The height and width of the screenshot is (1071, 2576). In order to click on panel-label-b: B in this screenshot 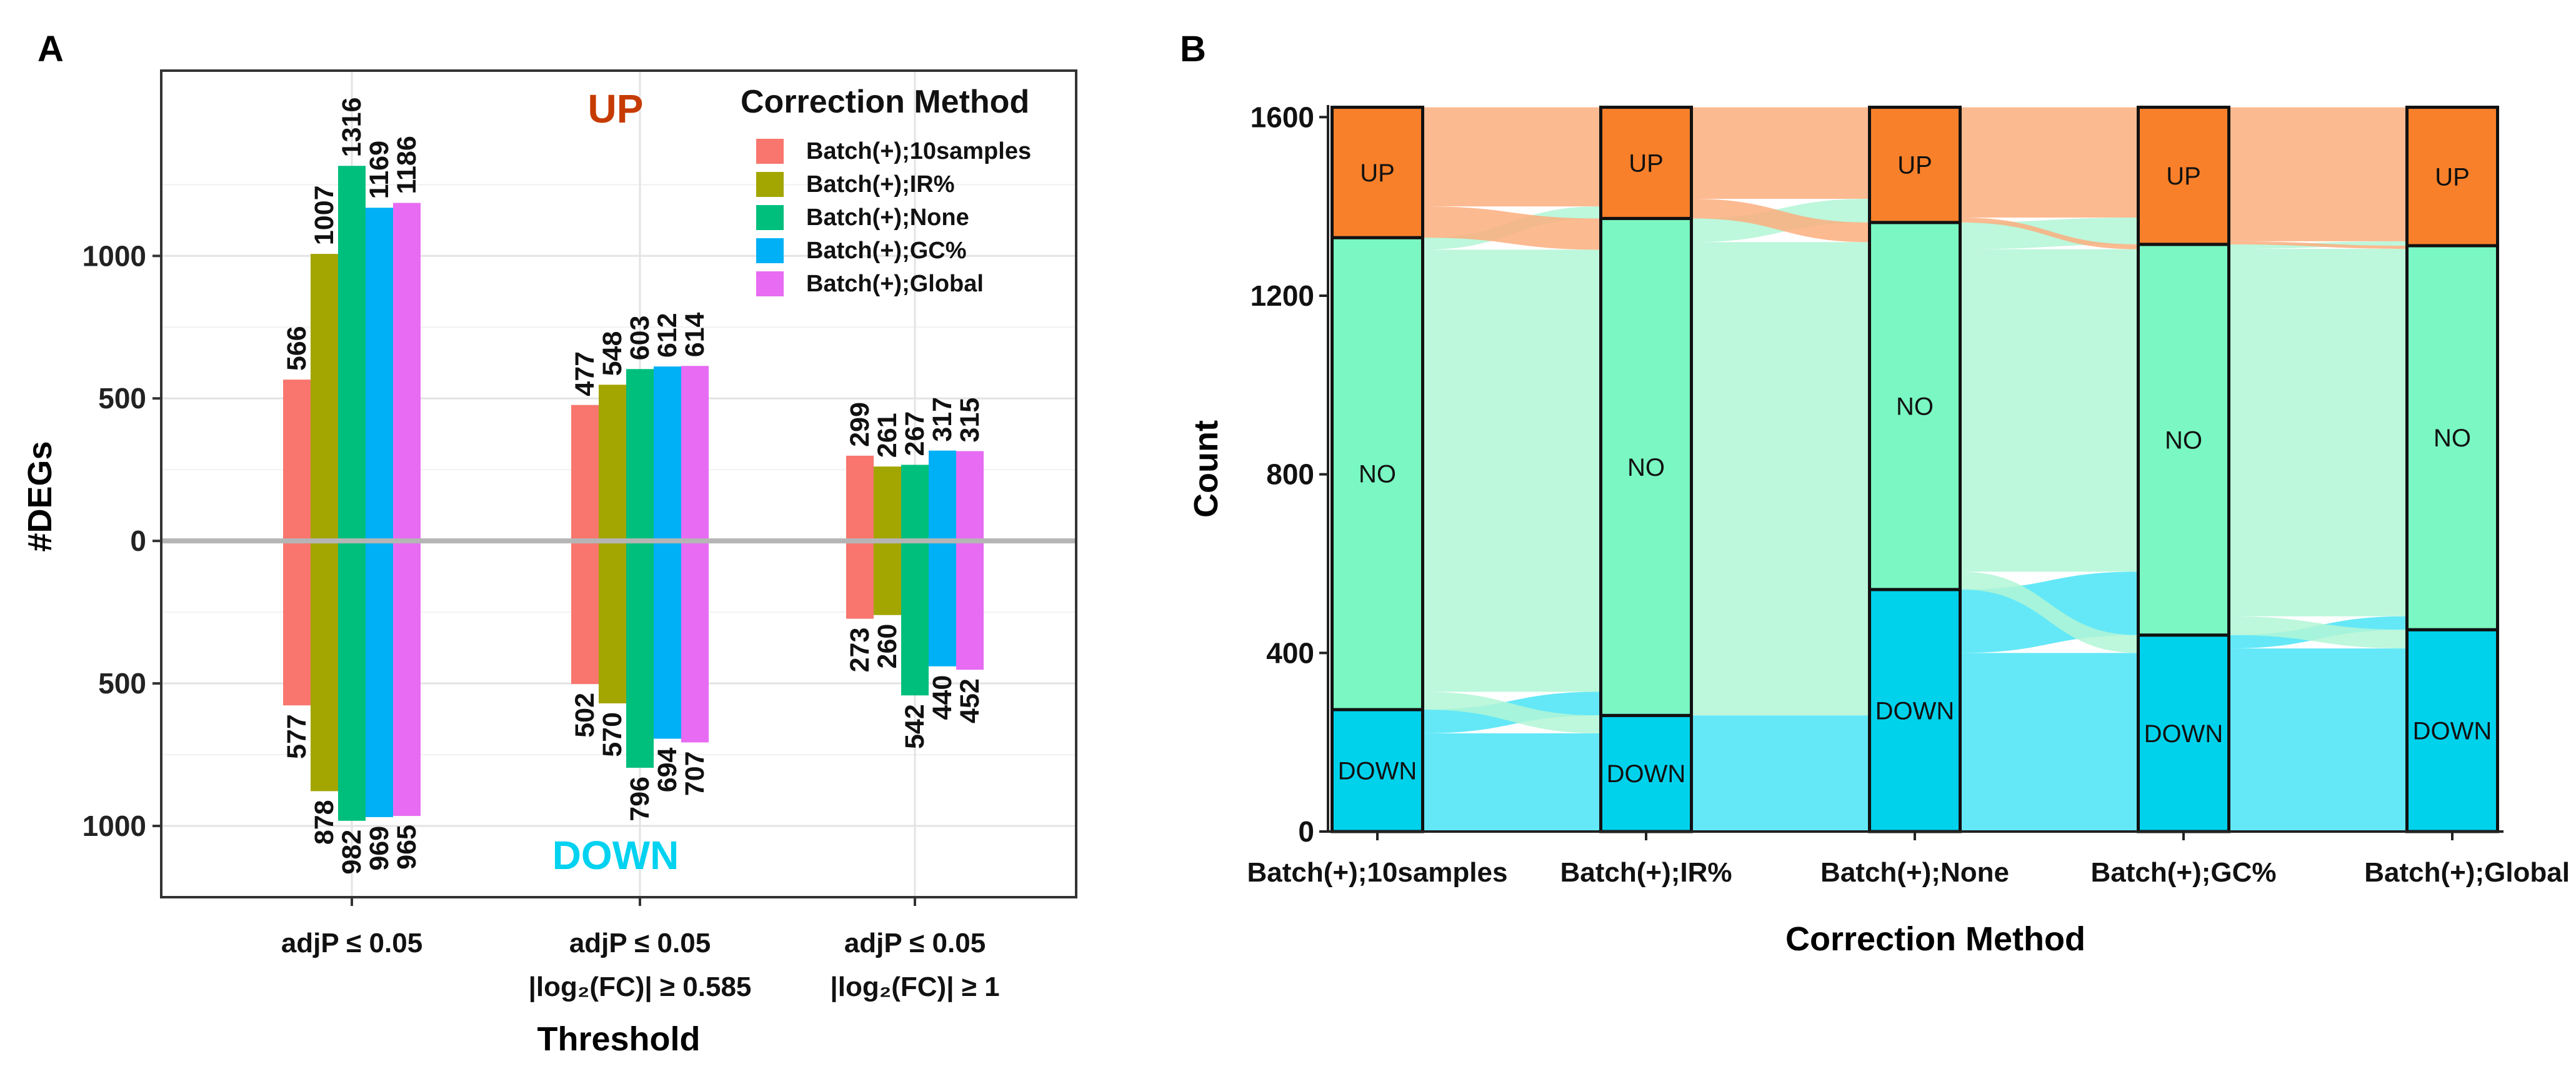, I will do `click(1193, 49)`.